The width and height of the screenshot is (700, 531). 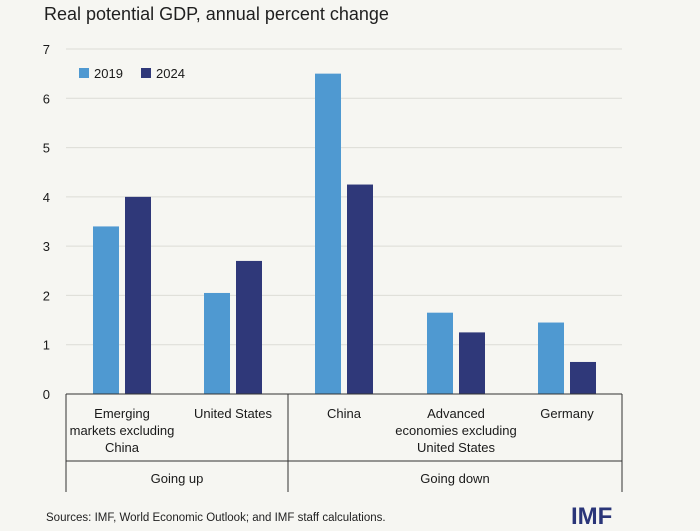 What do you see at coordinates (454, 478) in the screenshot?
I see `group-label: Going down` at bounding box center [454, 478].